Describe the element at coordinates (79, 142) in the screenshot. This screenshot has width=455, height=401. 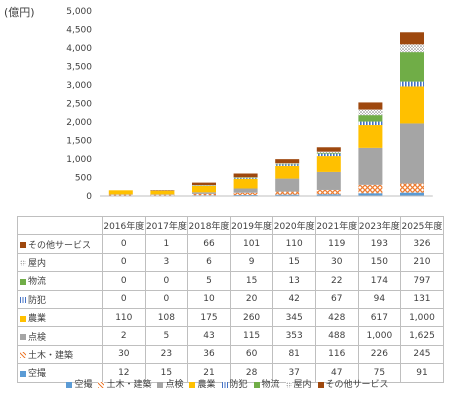
I see `y-tick-label: 1,500` at that location.